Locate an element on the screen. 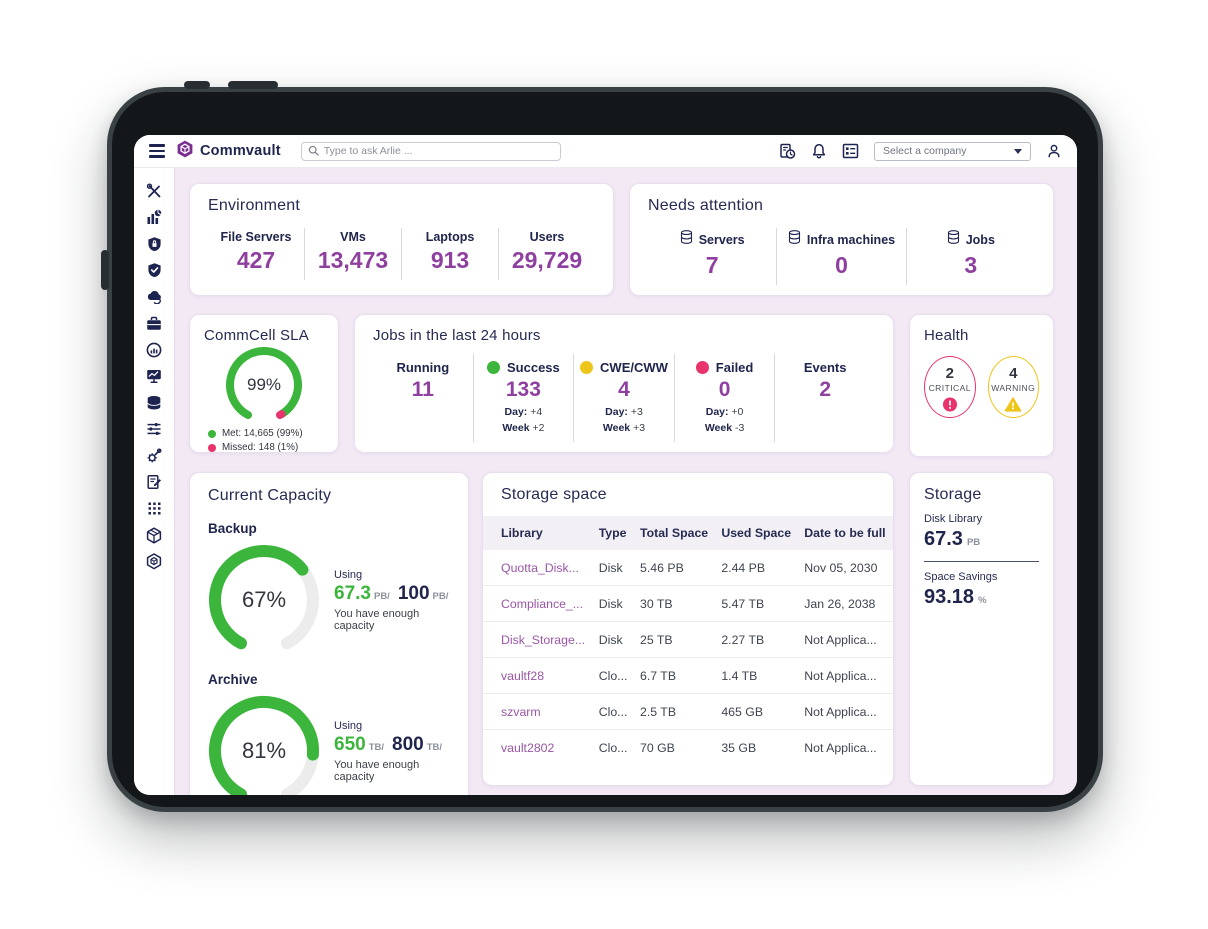 The height and width of the screenshot is (929, 1208). report-edit-icon is located at coordinates (154, 482).